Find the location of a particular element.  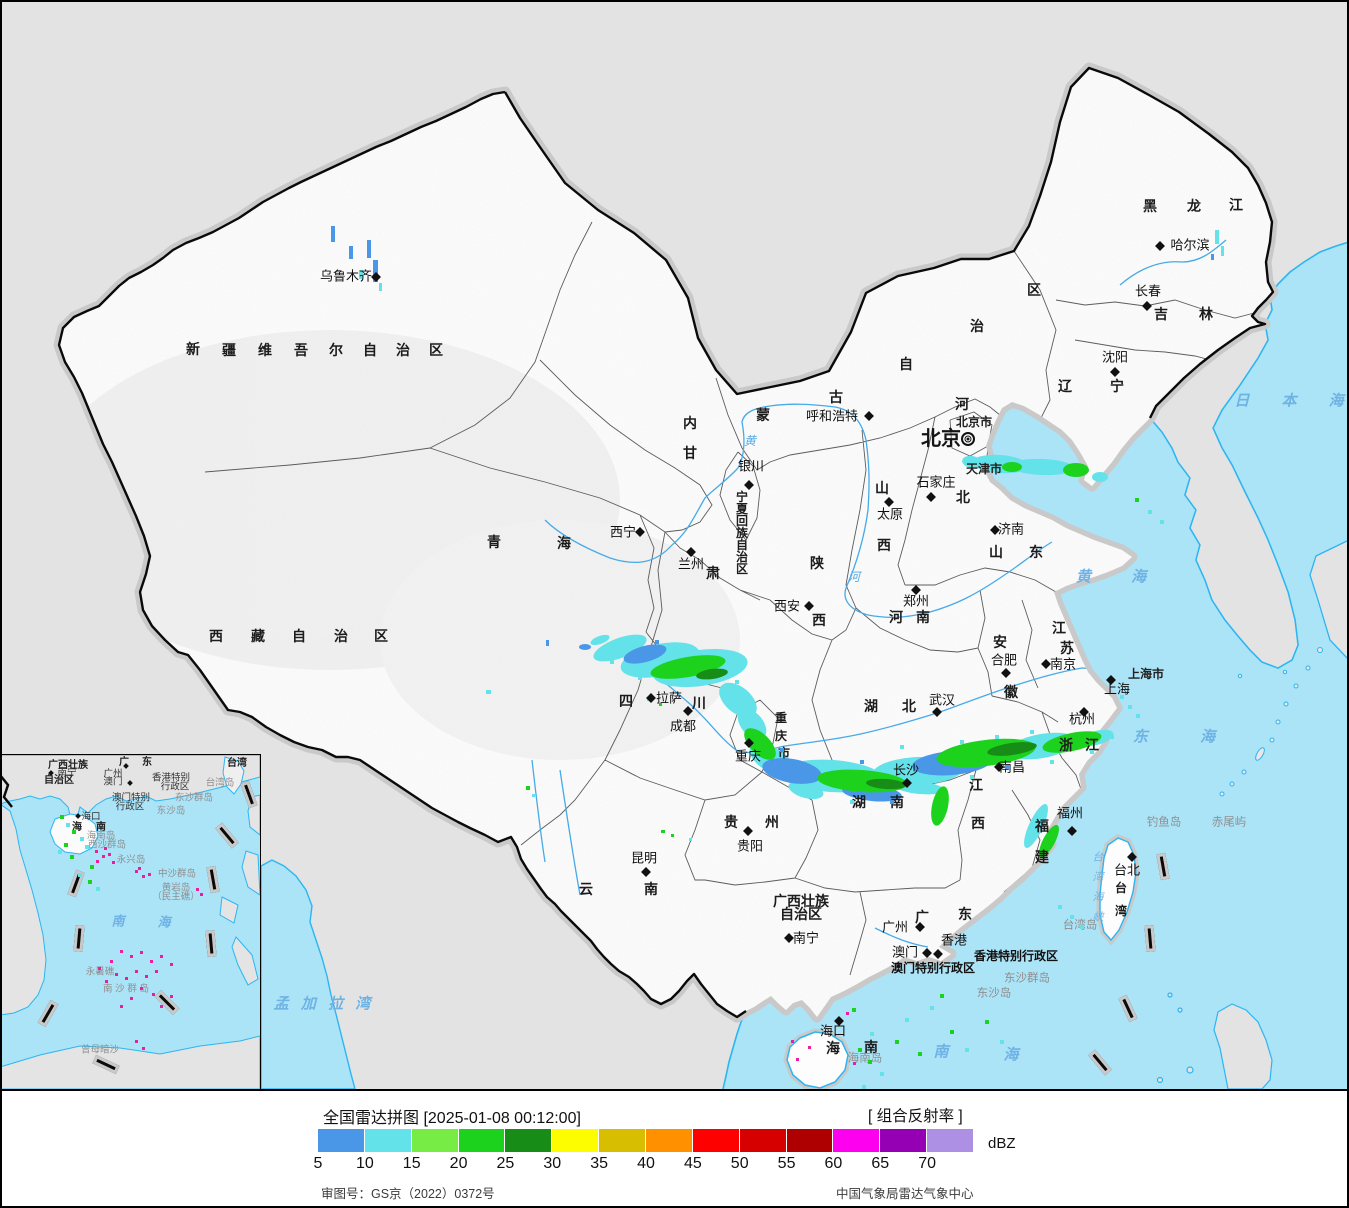

legend-unit: dBZ is located at coordinates (1002, 1143).